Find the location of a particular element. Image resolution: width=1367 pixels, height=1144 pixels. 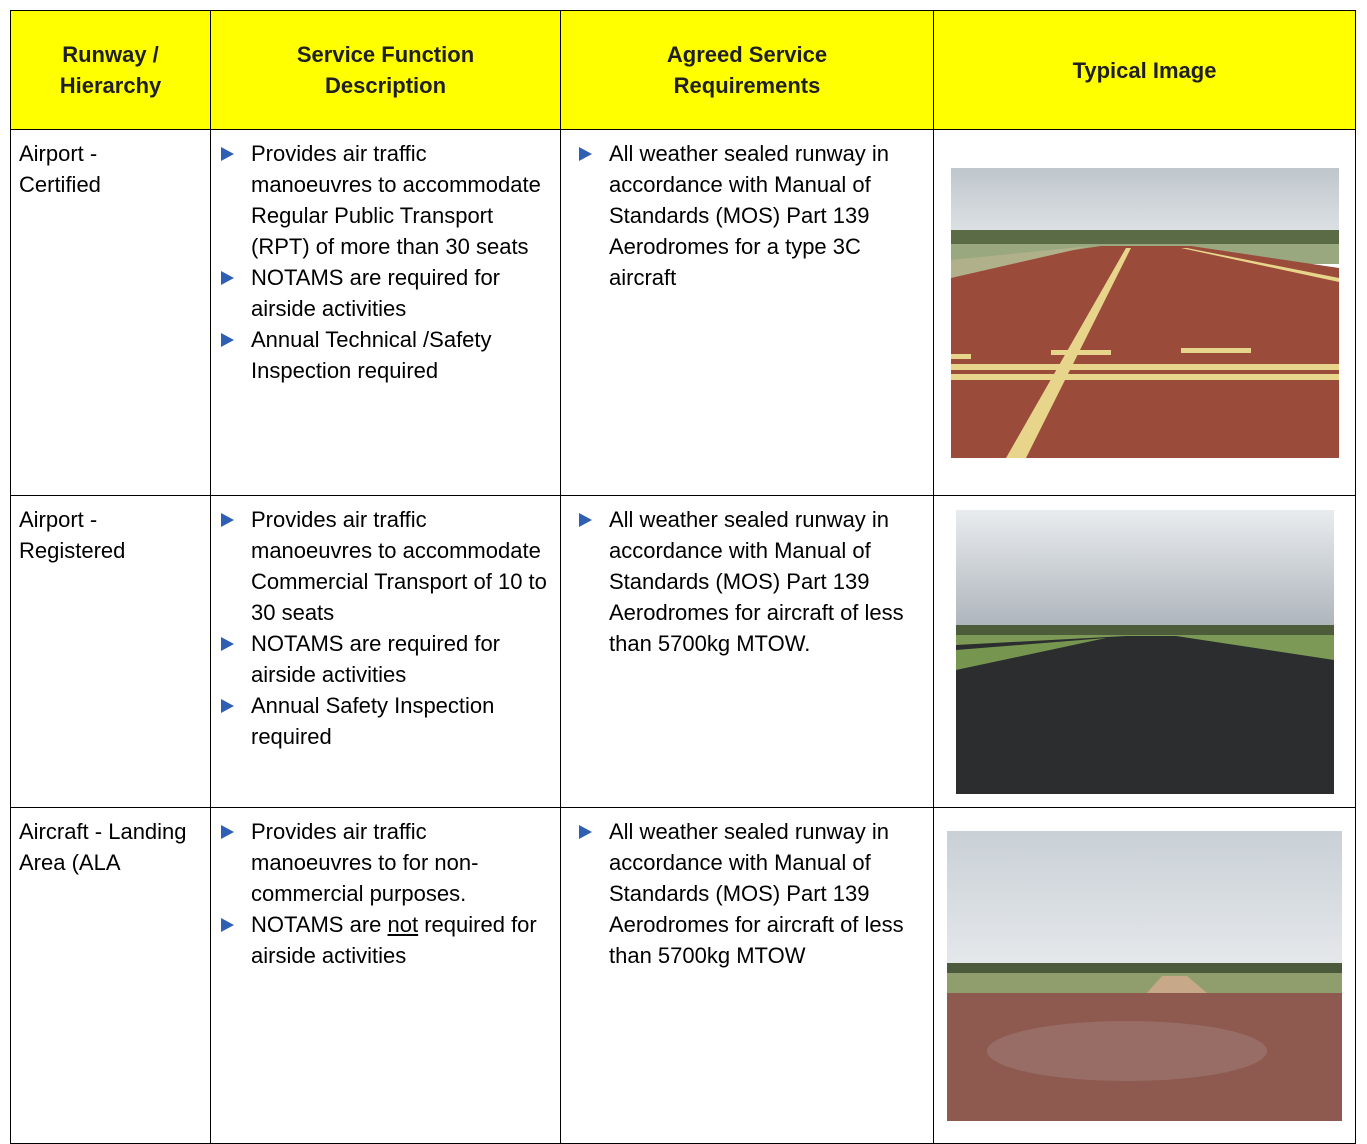

hierarchy-cell: Airport - Certified is located at coordinates (110, 312).